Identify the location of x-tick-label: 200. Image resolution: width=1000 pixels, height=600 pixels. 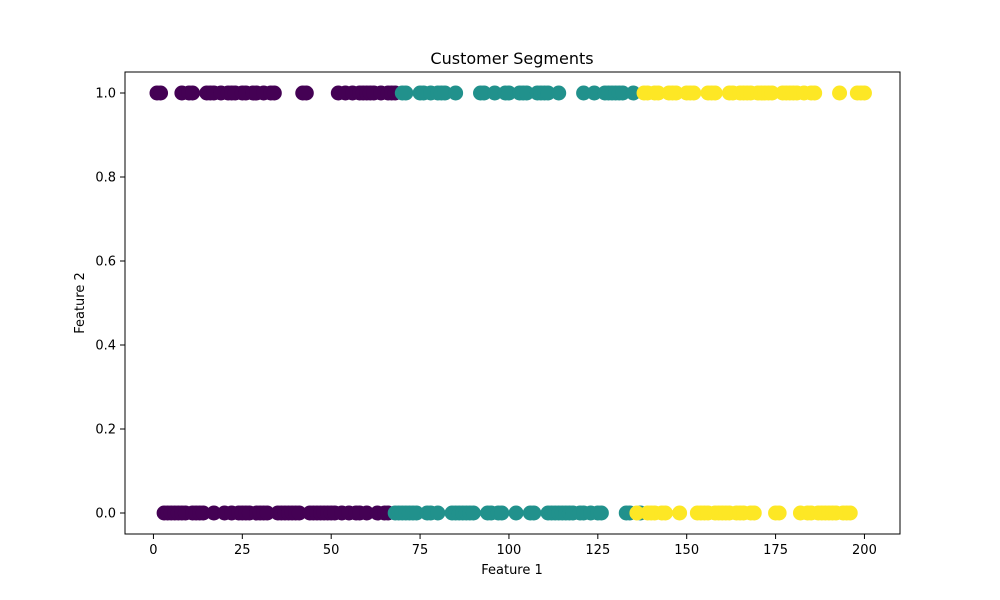
(864, 550).